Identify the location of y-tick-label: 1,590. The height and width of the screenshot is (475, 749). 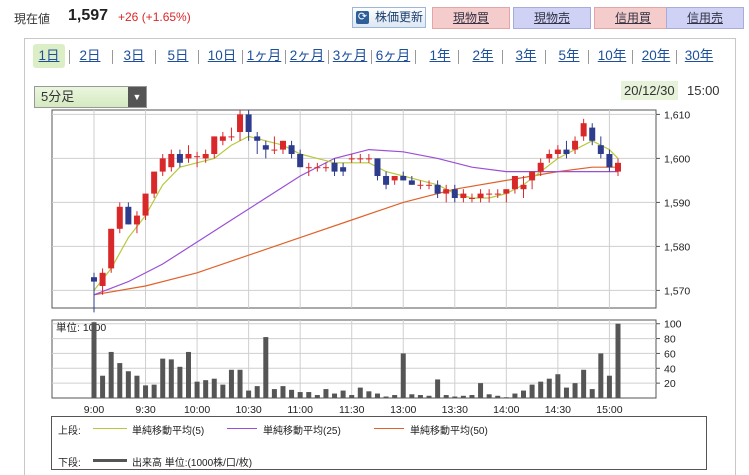
(677, 203).